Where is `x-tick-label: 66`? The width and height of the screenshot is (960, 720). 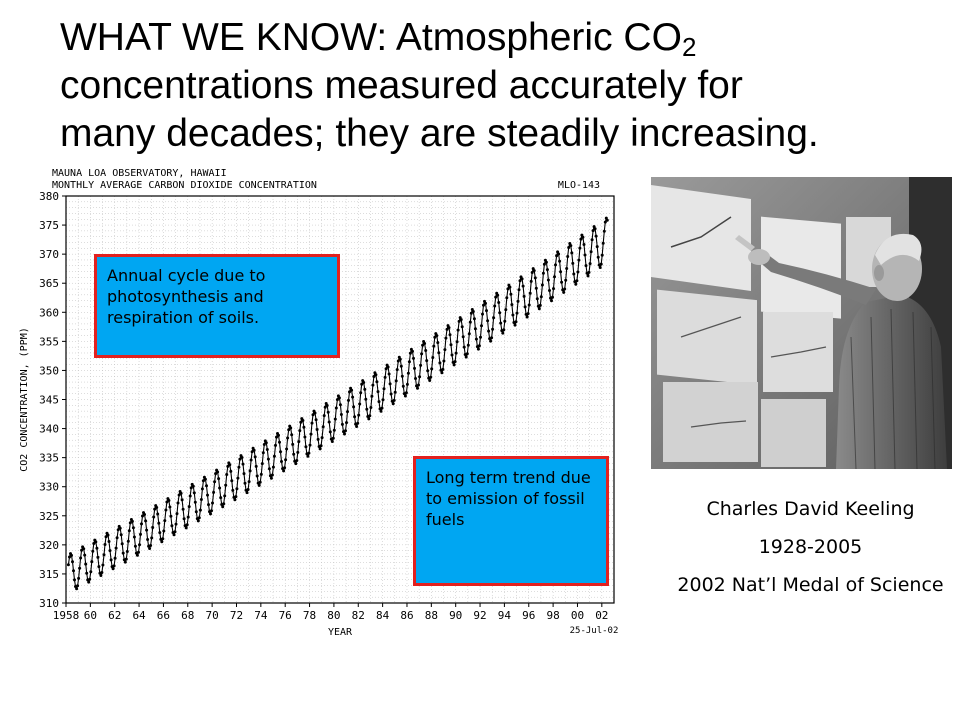
x-tick-label: 66 is located at coordinates (163, 615).